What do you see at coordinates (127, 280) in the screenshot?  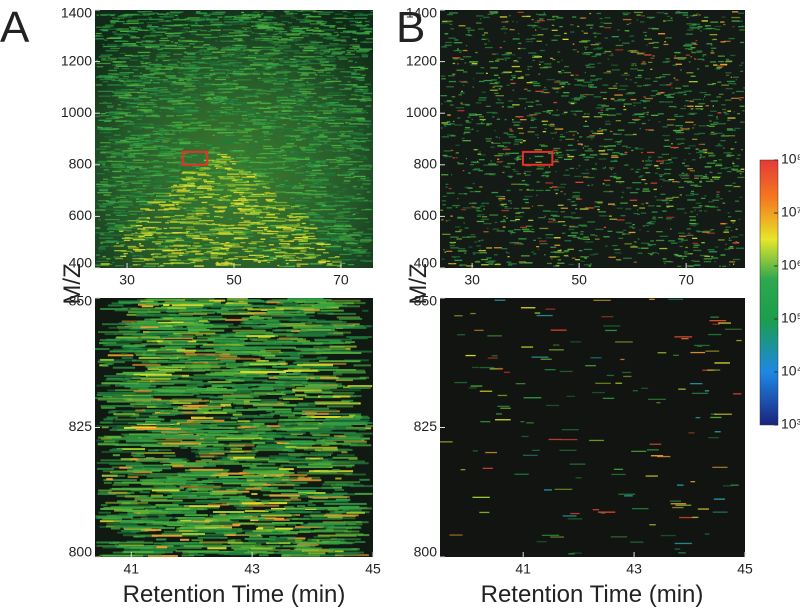 I see `x-tick-label: 30` at bounding box center [127, 280].